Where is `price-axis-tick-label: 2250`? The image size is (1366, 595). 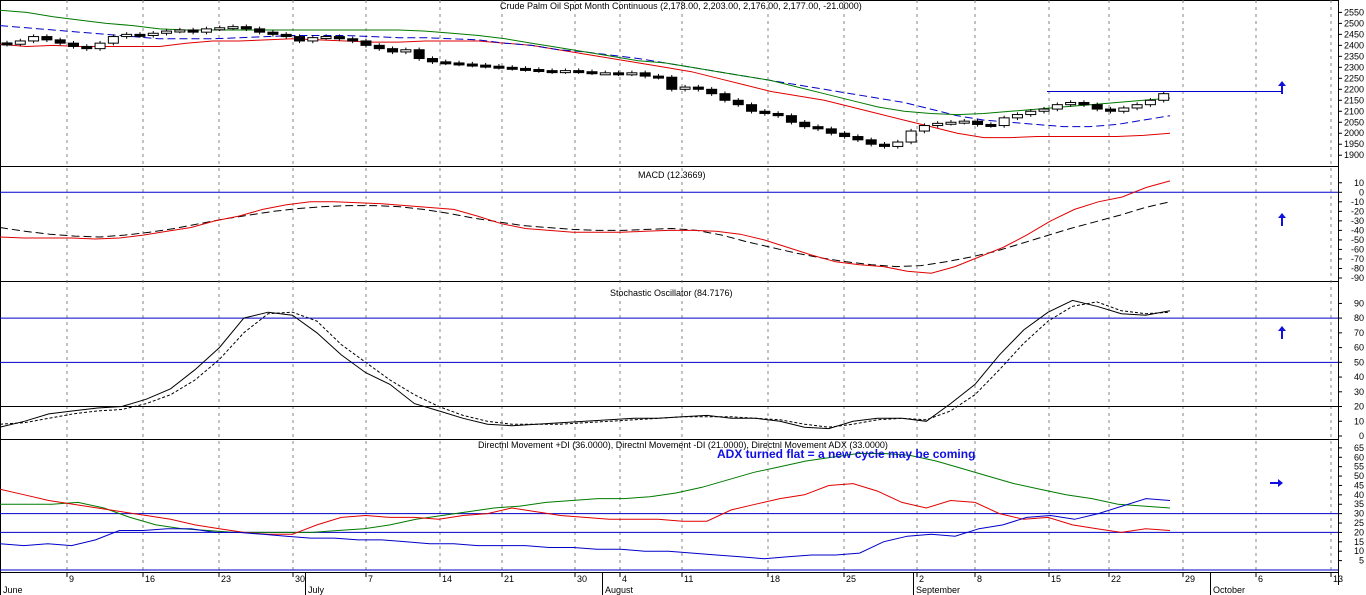 price-axis-tick-label: 2250 is located at coordinates (1354, 78).